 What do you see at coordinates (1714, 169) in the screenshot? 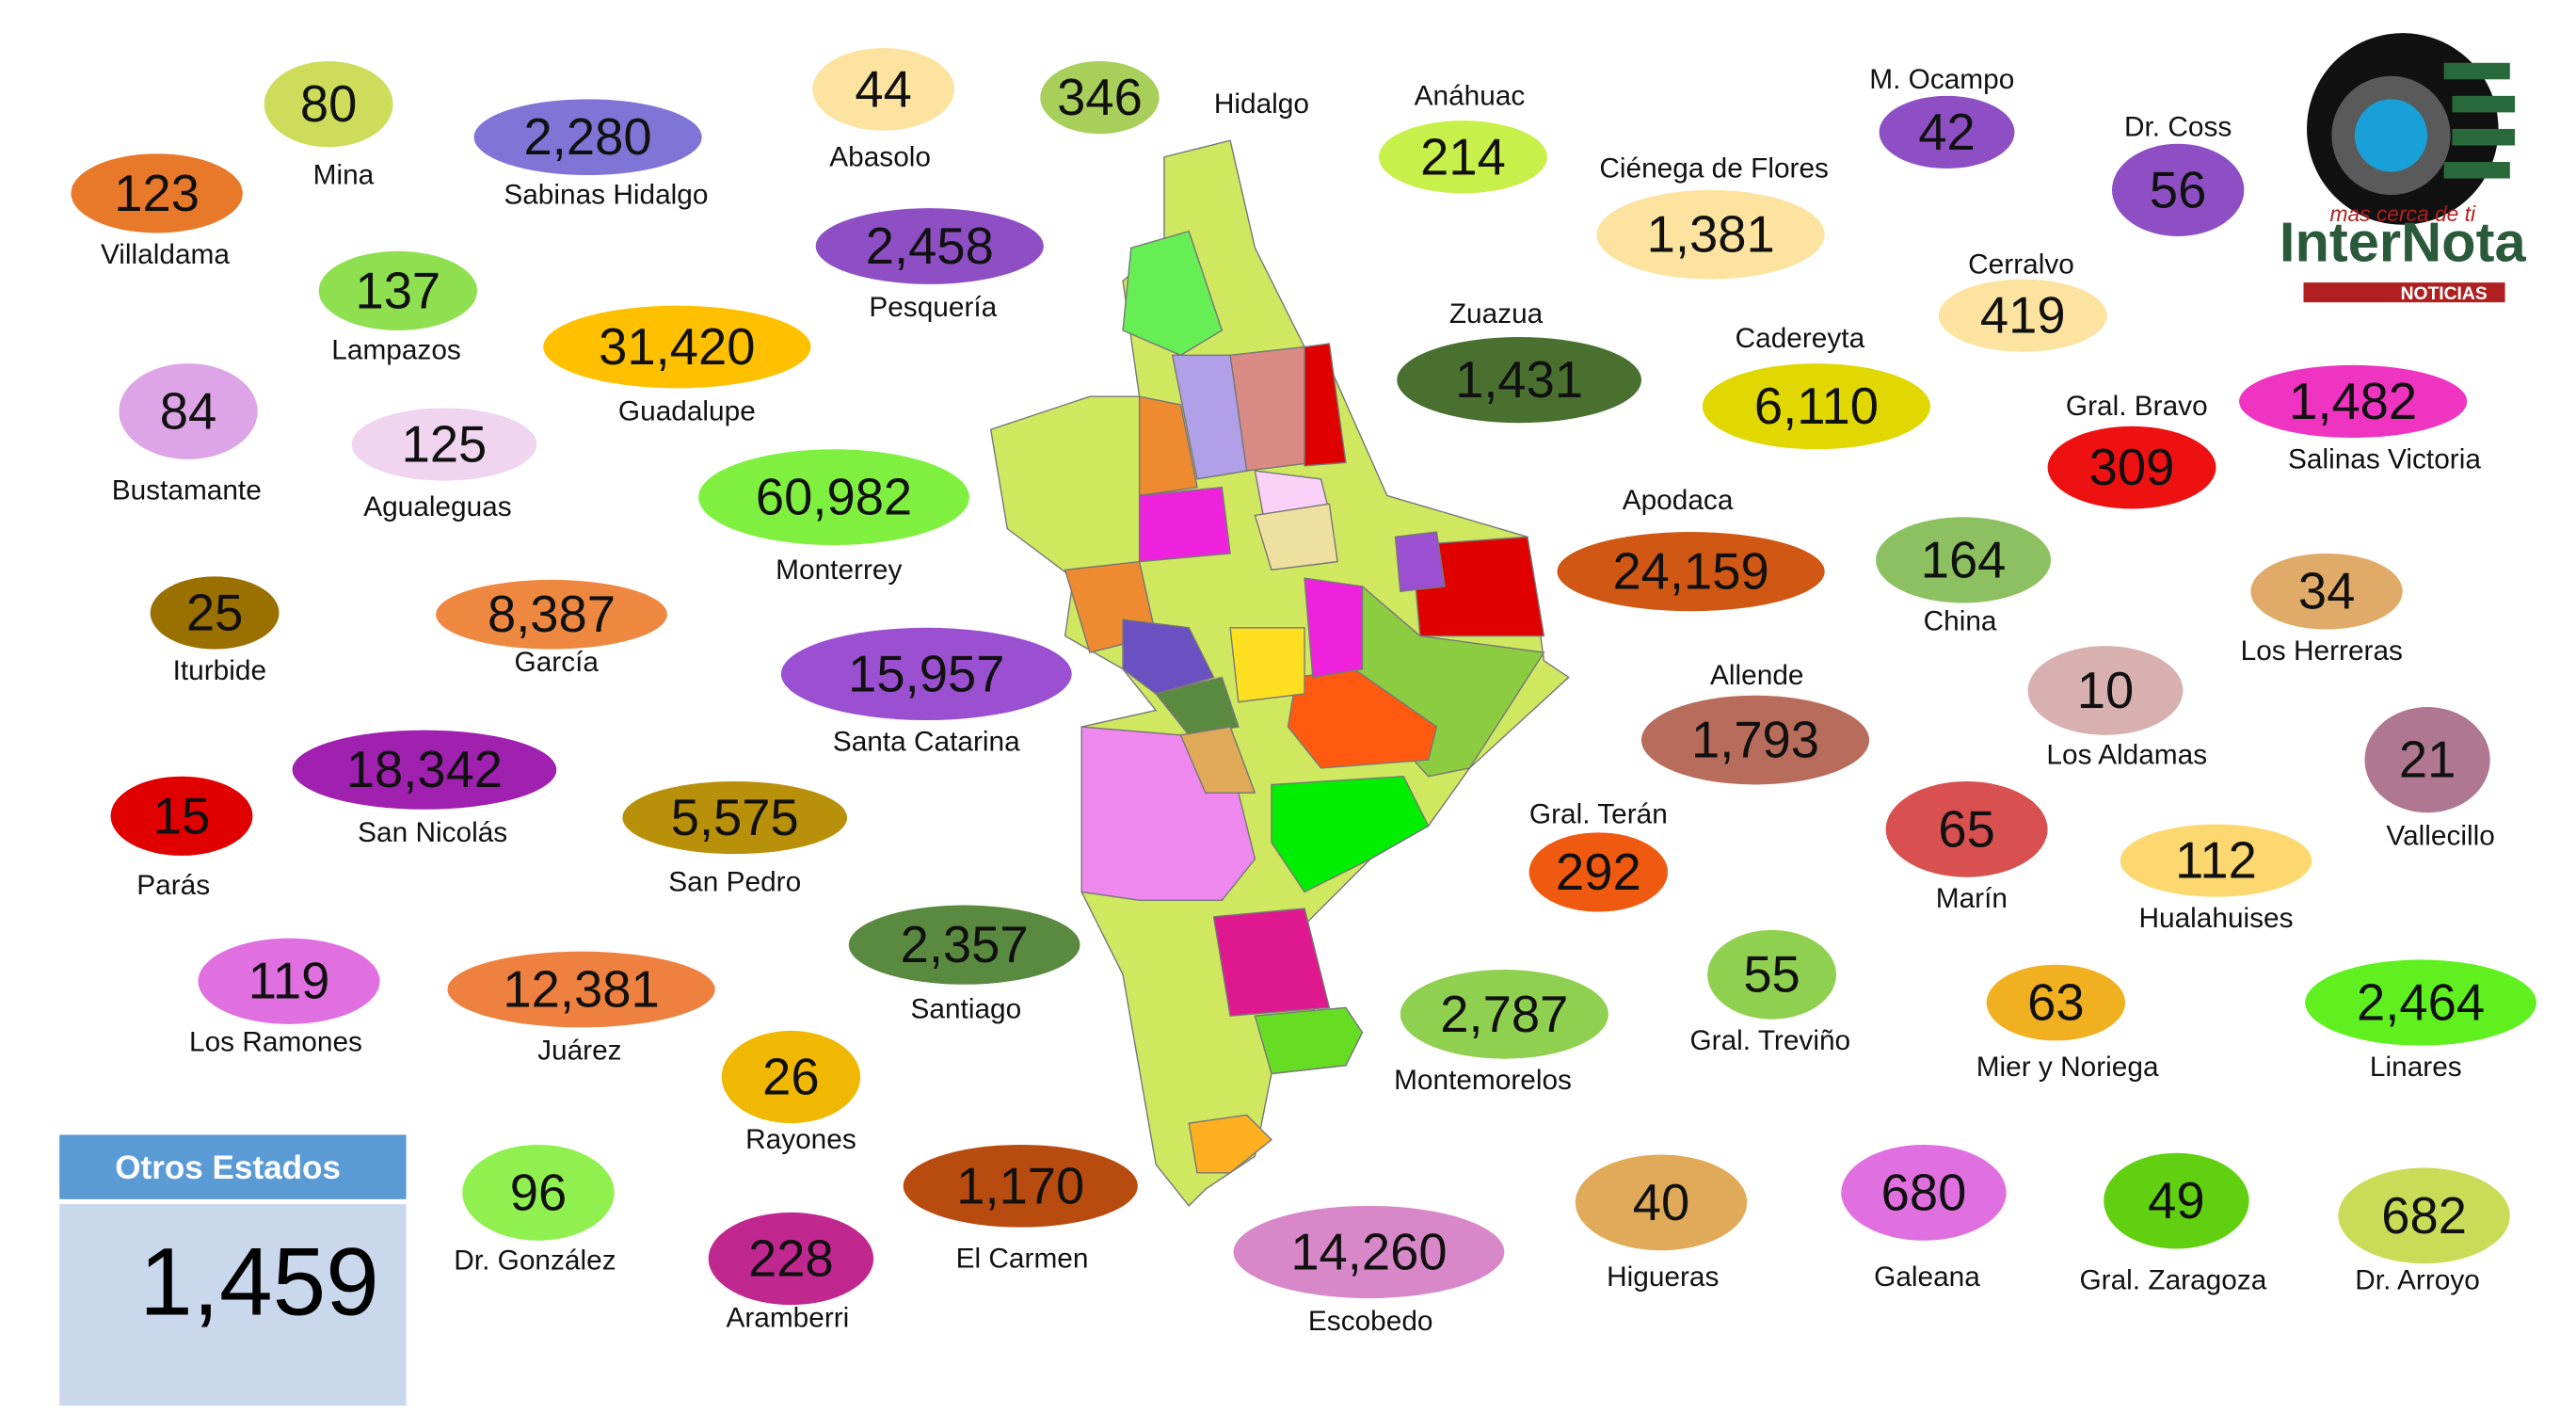
I see `municipality-name: Ciénega de Flores` at bounding box center [1714, 169].